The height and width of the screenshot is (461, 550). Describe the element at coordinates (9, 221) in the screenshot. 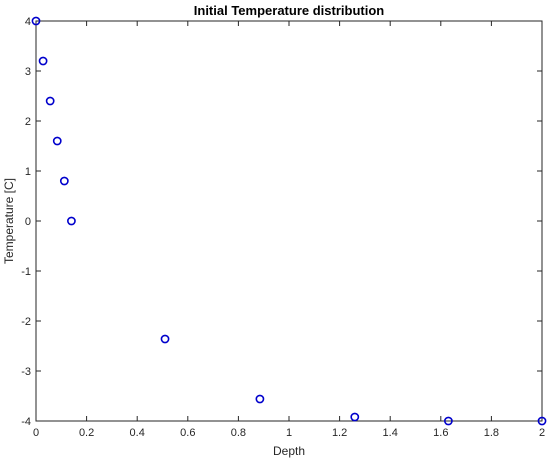

I see `y-axis-label: Temperature [C]` at that location.